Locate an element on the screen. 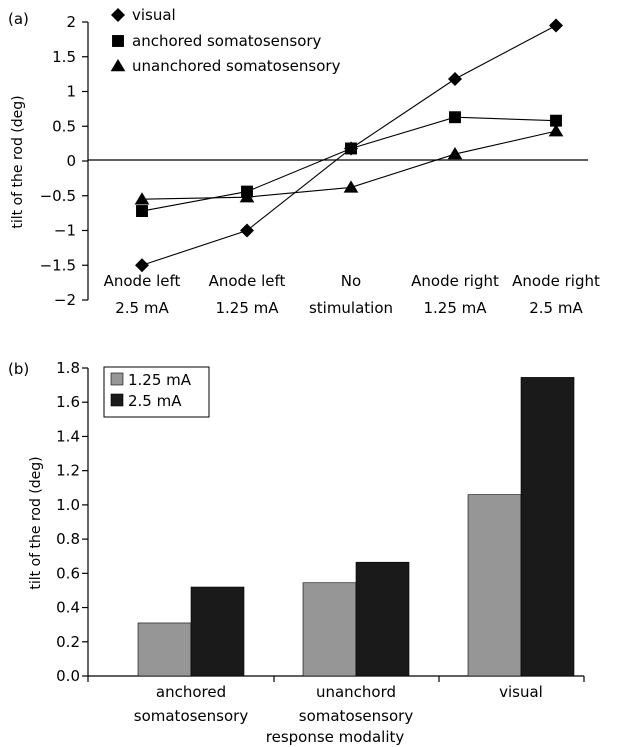 The width and height of the screenshot is (620, 747). panel-b-y-ticks: 0.0 0.2 0.4 0.6 0.8 1.0 1.2 1.4 1.6 1.8 is located at coordinates (72, 522).